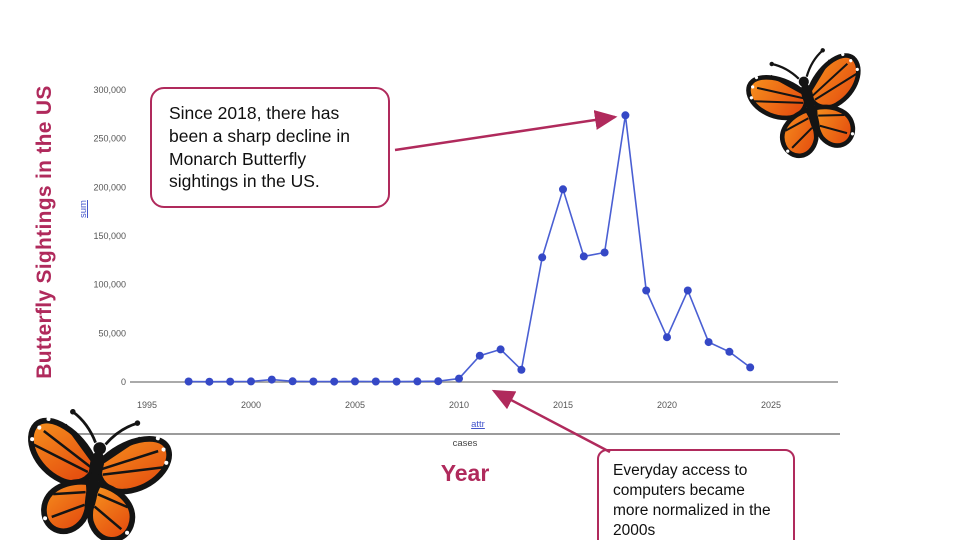  I want to click on x-field-link: attr, so click(478, 424).